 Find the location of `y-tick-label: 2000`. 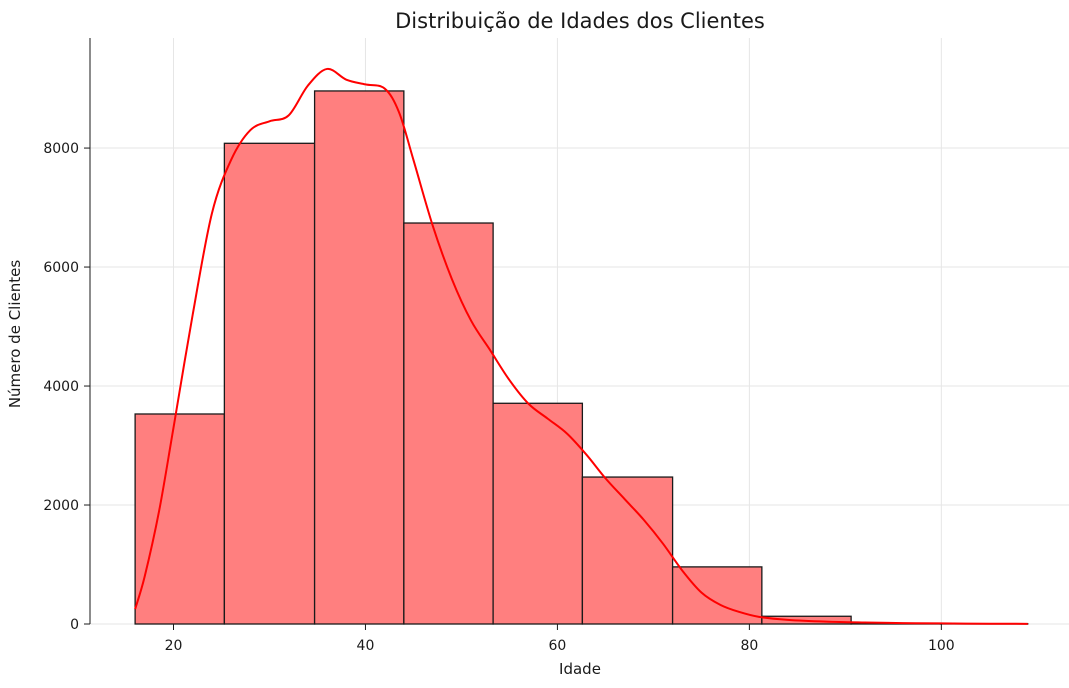

y-tick-label: 2000 is located at coordinates (61, 506).